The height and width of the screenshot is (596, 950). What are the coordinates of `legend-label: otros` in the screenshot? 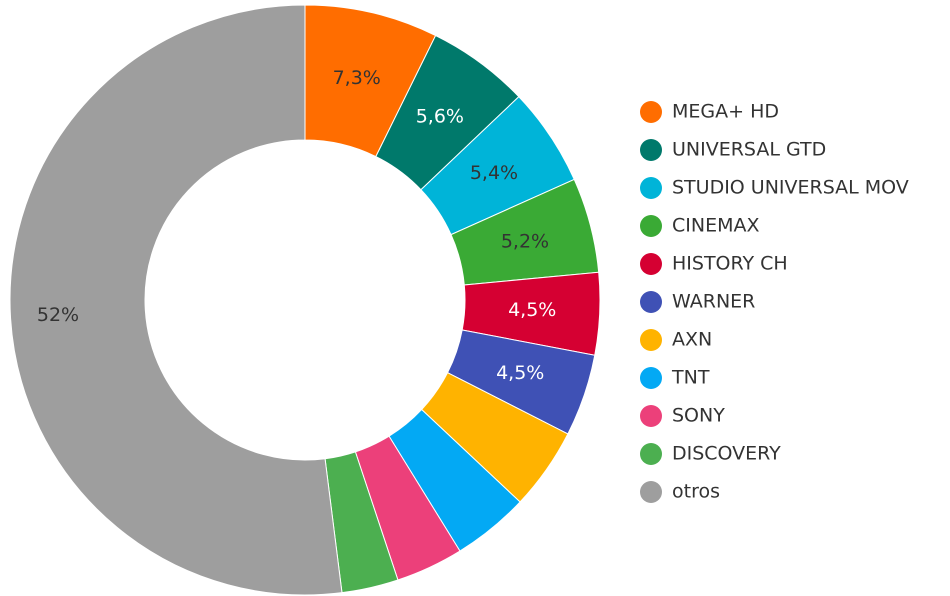 It's located at (696, 492).